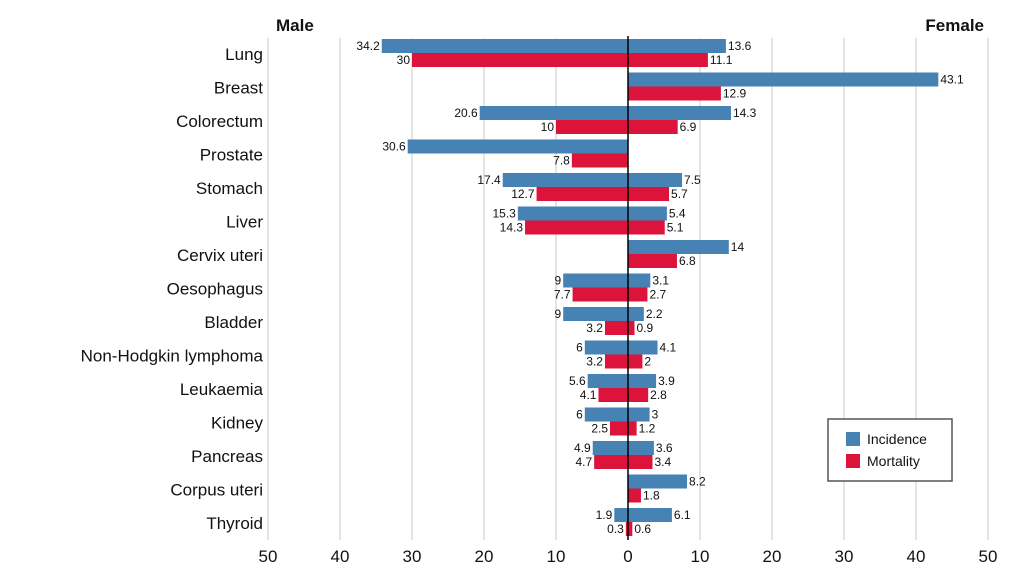 The height and width of the screenshot is (576, 1024). I want to click on bar-female-incidence-leukaemia, so click(642, 381).